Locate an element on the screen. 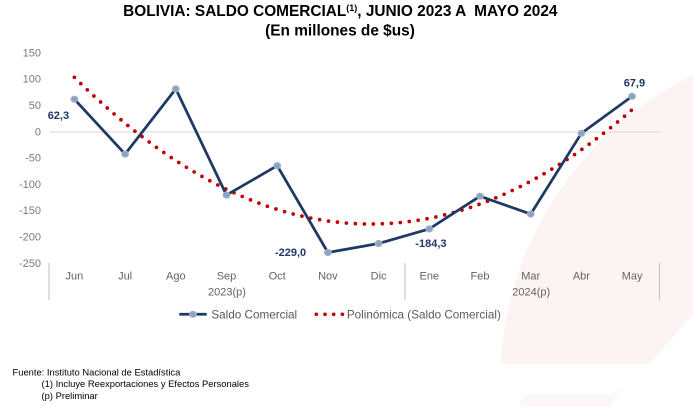 This screenshot has width=693, height=407. svg-text: Sep is located at coordinates (227, 277).